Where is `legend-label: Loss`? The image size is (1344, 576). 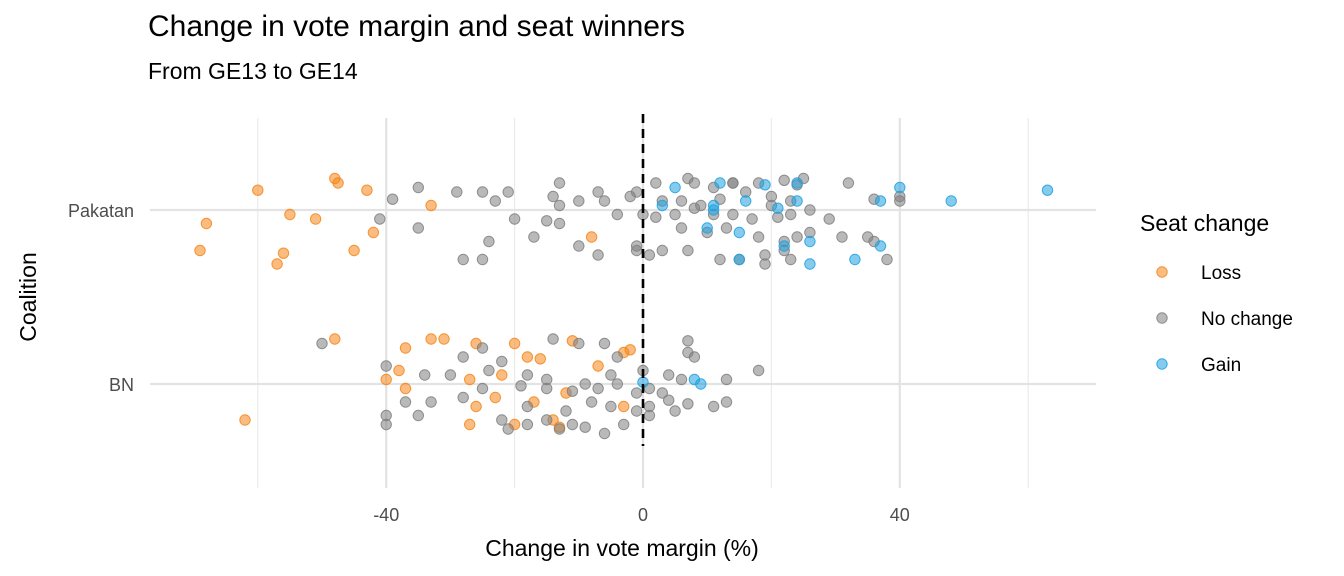
legend-label: Loss is located at coordinates (1221, 273).